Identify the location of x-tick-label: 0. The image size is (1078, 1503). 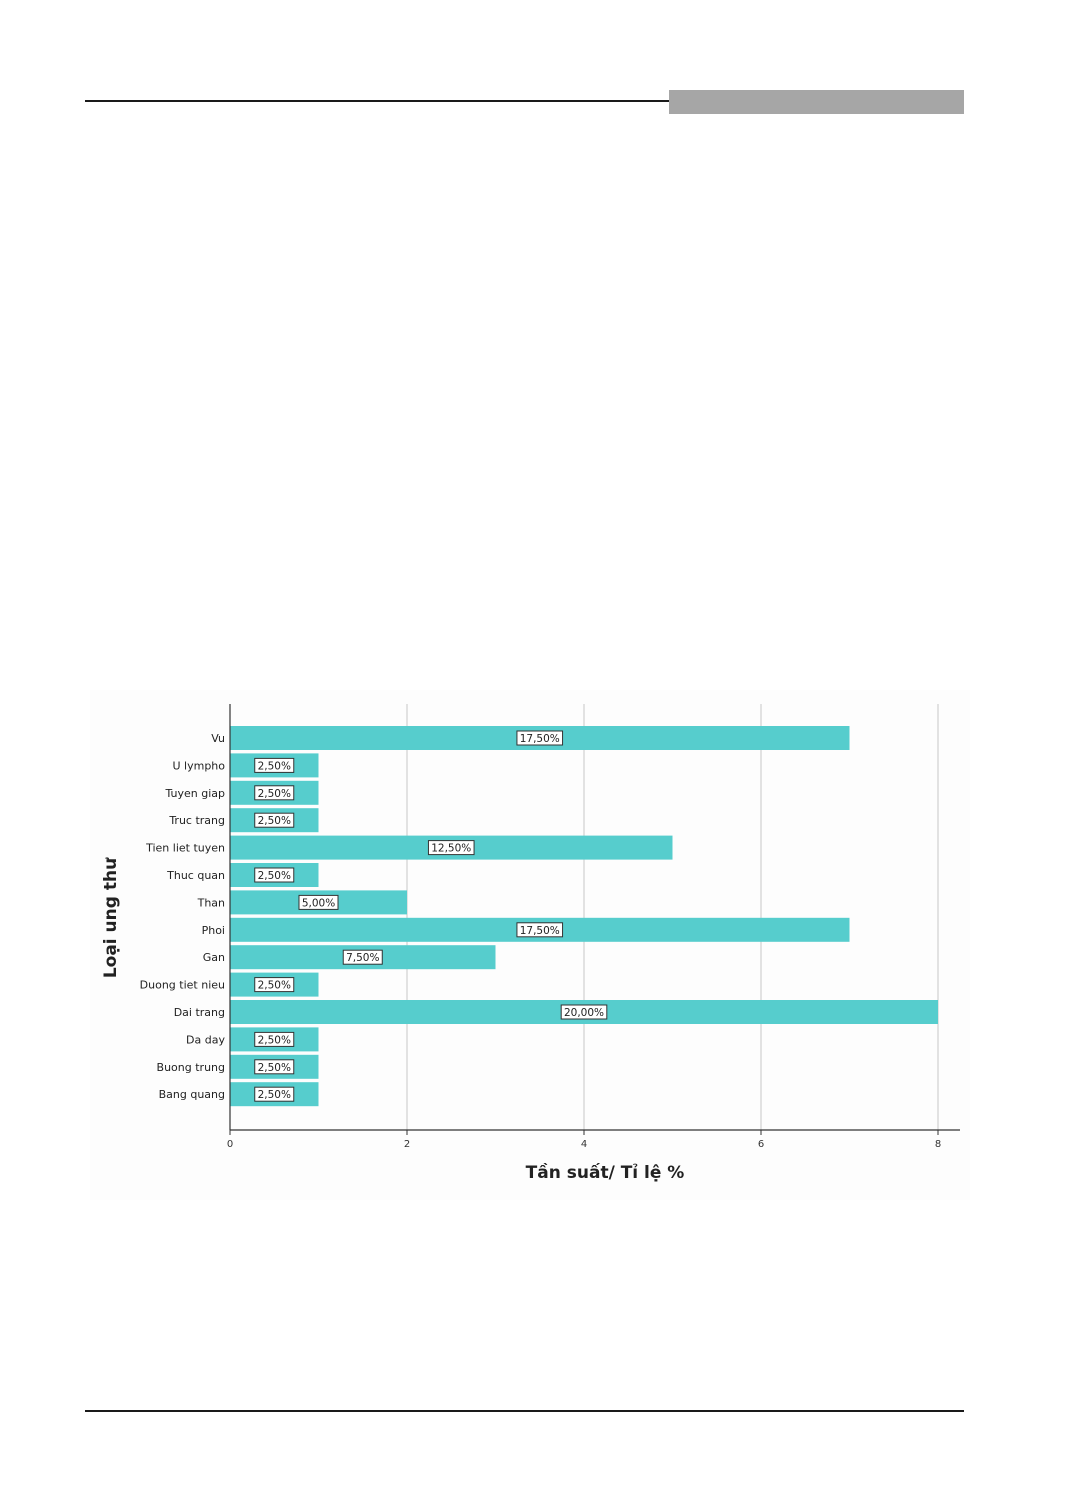
(230, 1144).